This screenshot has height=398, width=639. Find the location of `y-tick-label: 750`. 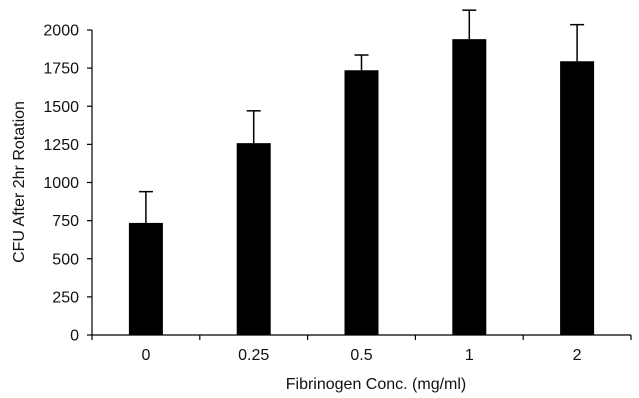

y-tick-label: 750 is located at coordinates (65, 221).